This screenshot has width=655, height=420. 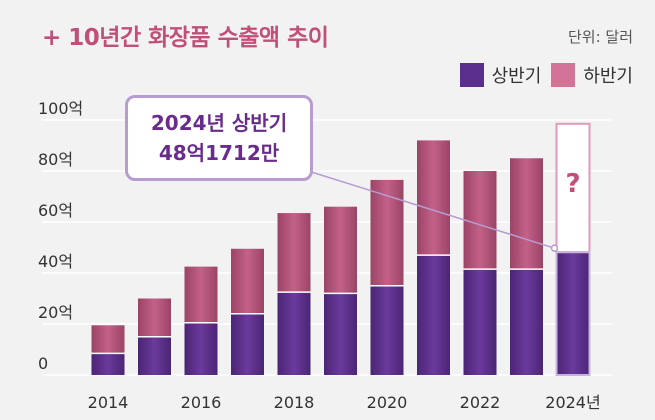 I want to click on callout-connector, so click(x=429, y=209).